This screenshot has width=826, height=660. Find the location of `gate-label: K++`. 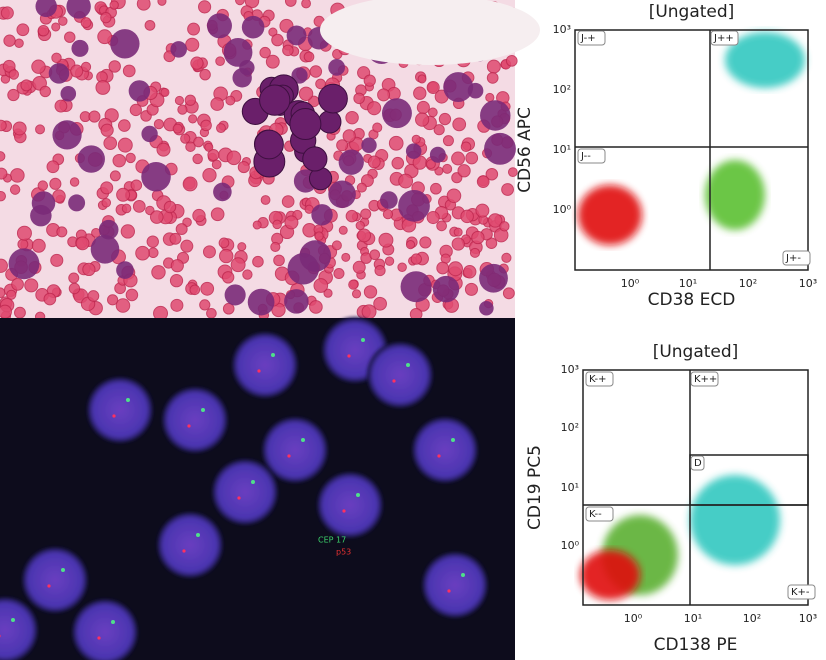

gate-label: K++ is located at coordinates (705, 379).